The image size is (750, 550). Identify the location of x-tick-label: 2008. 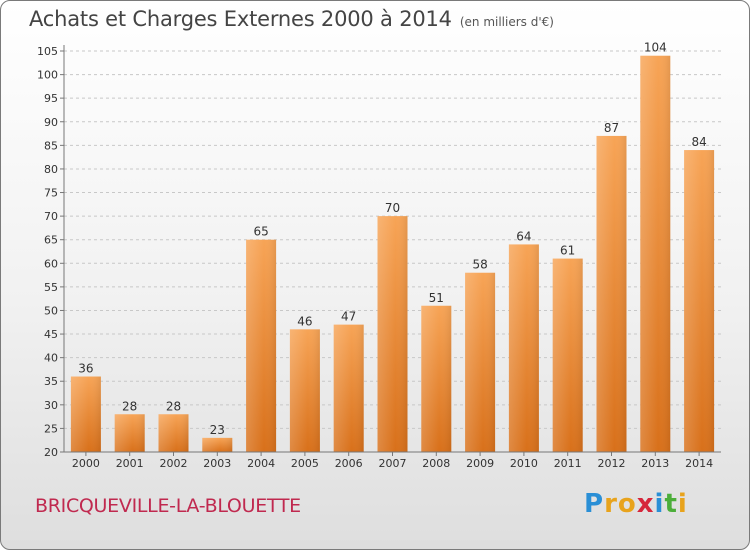
(436, 463).